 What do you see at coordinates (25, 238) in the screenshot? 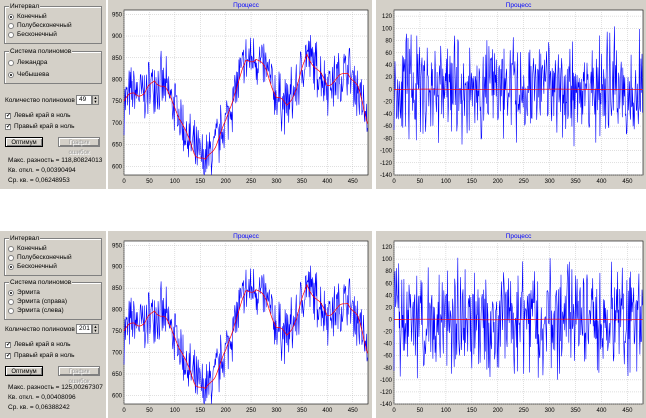
I see `interval-group-title: Интервал` at bounding box center [25, 238].